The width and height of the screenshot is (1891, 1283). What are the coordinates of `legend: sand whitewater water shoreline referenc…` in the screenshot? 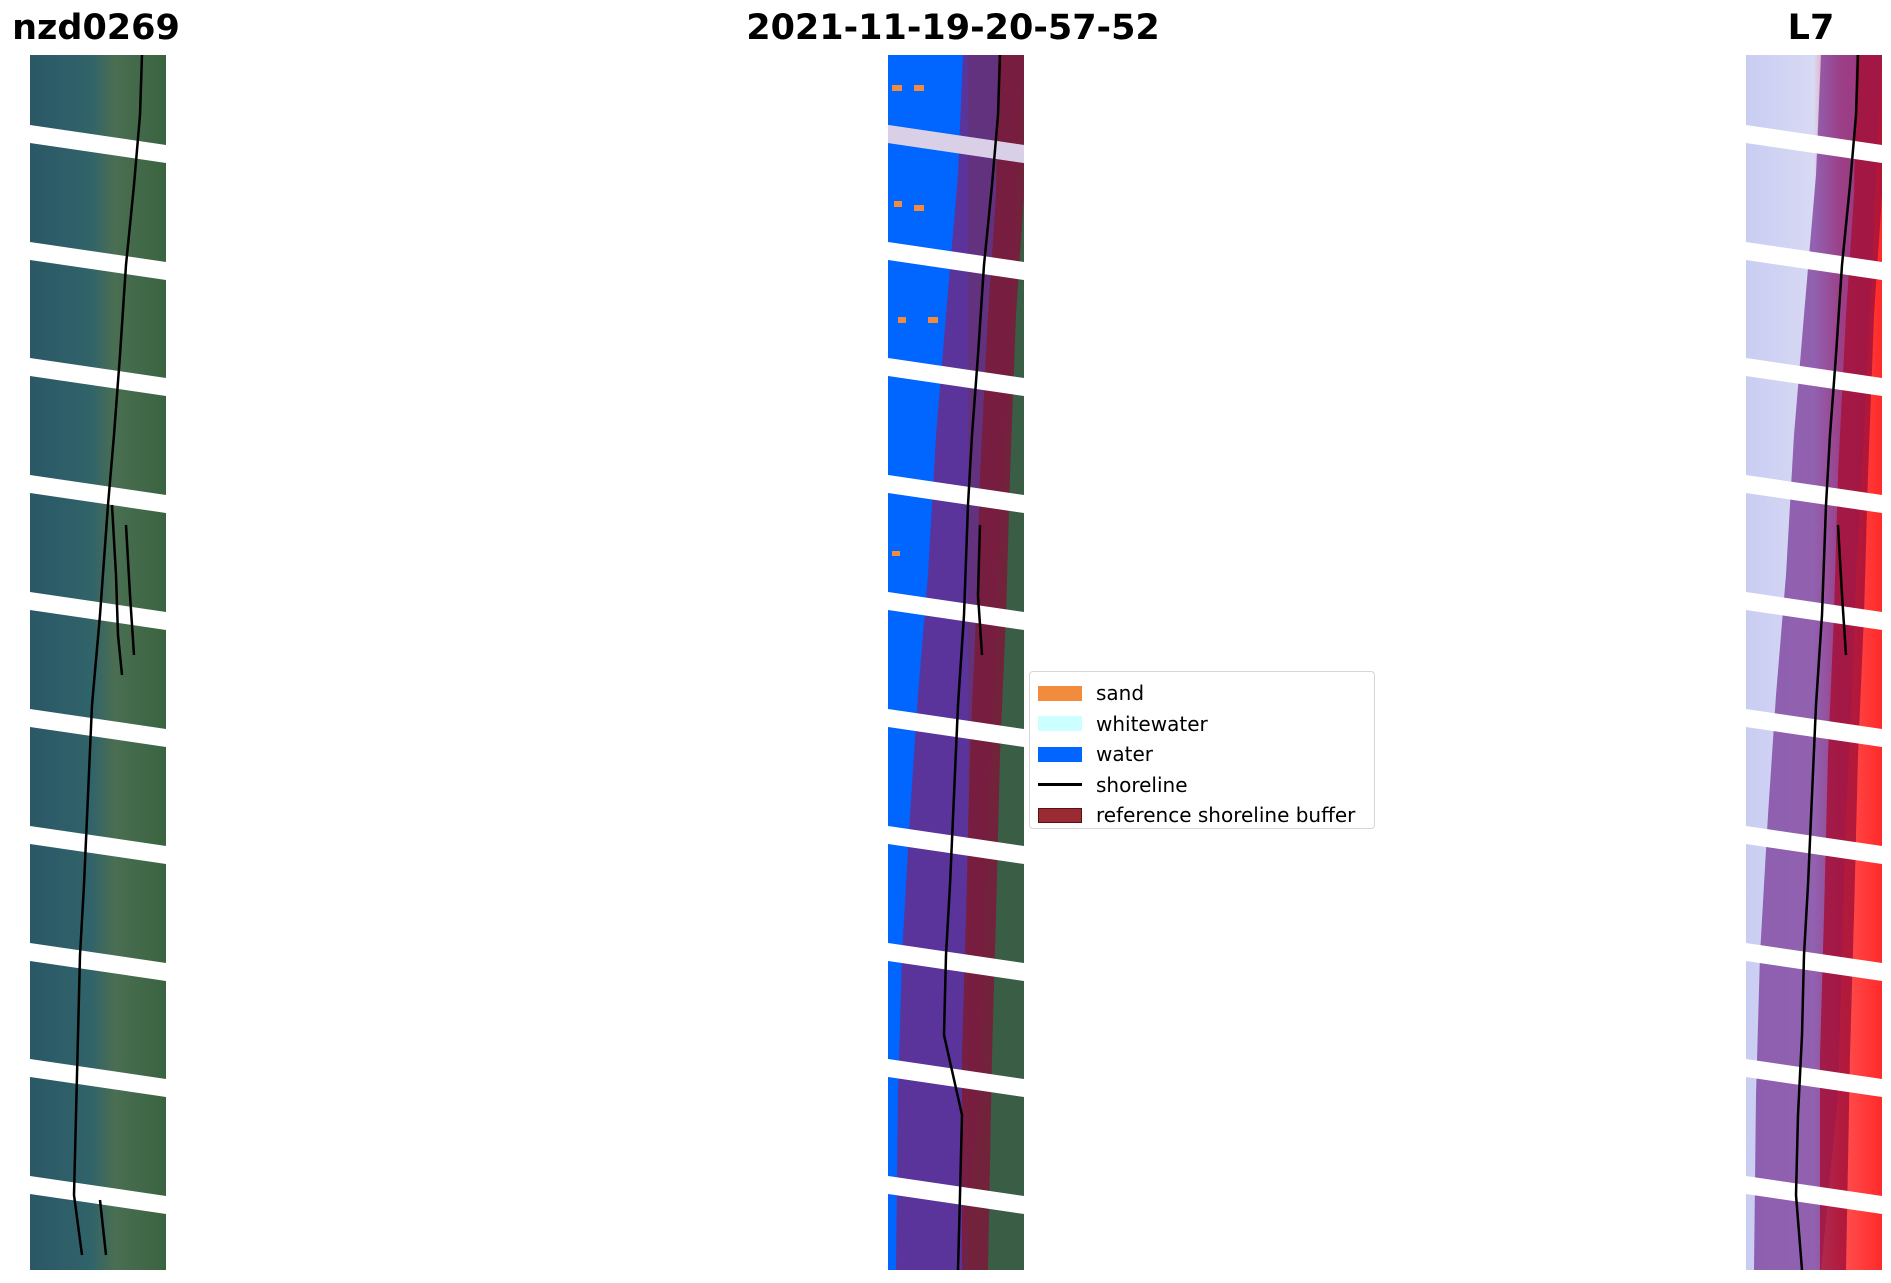 It's located at (1202, 750).